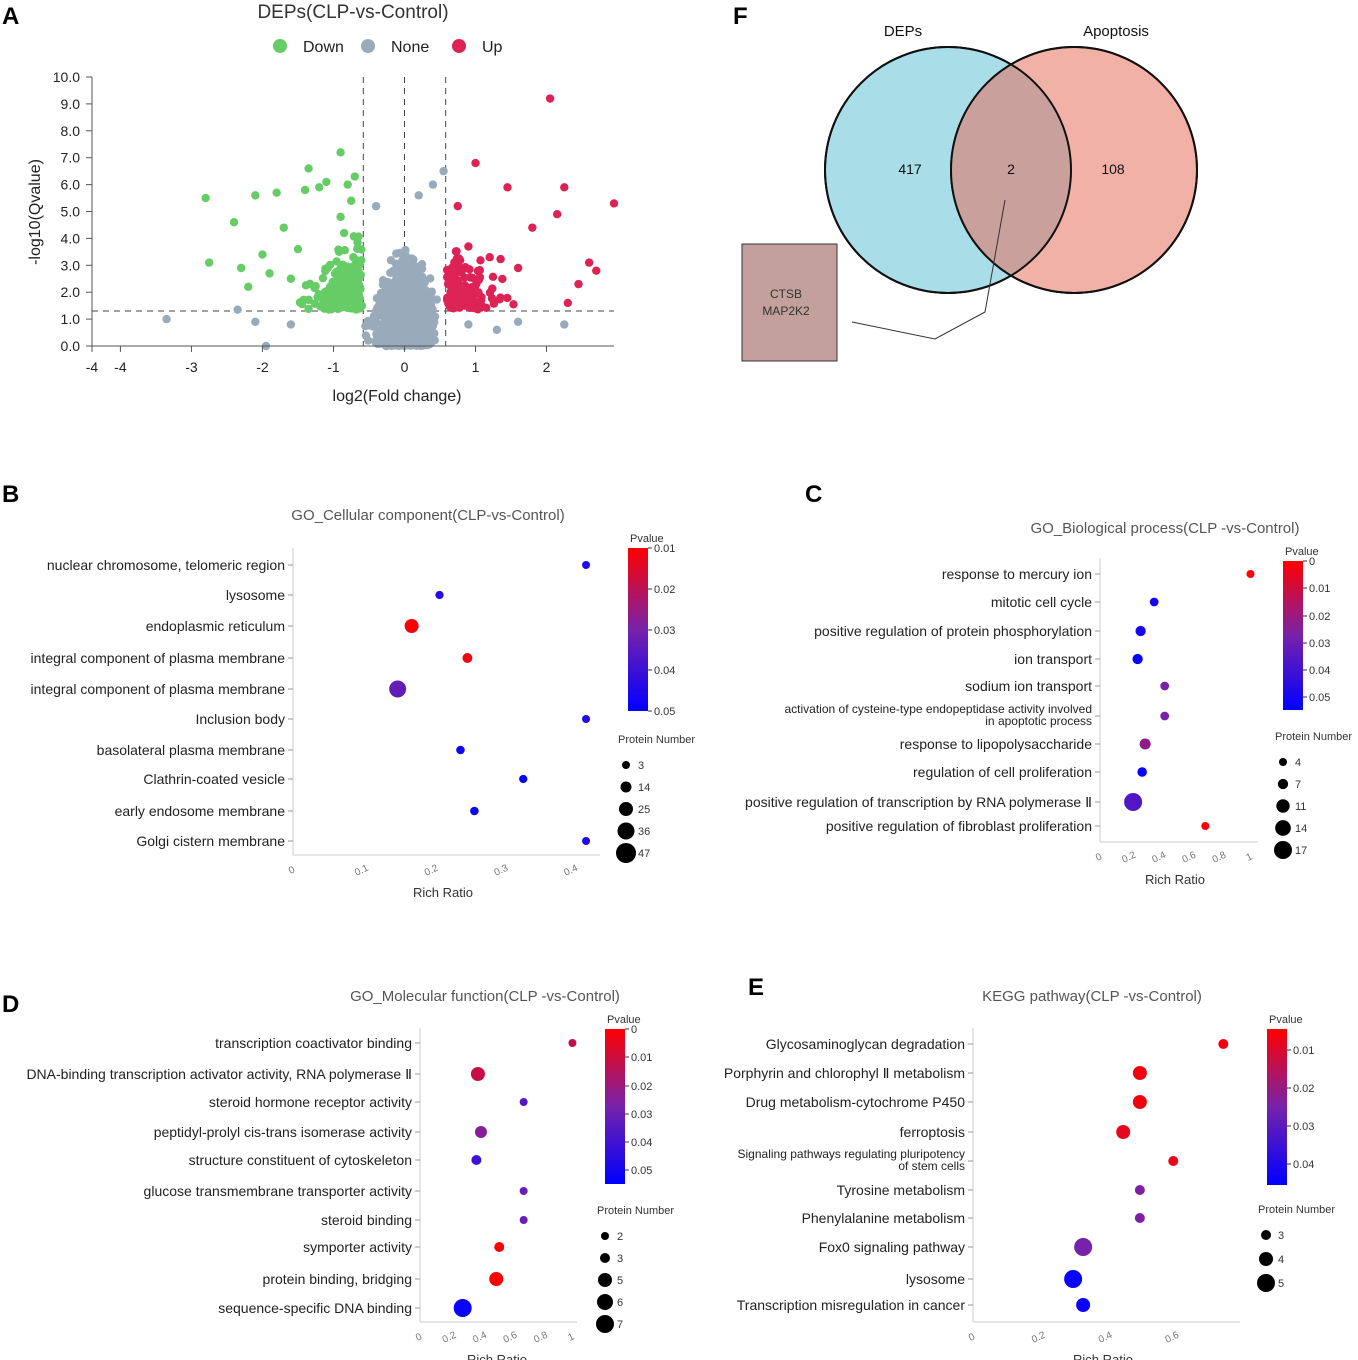 The image size is (1358, 1360). What do you see at coordinates (883, 1218) in the screenshot?
I see `category-label: Phenylalanine metabolism` at bounding box center [883, 1218].